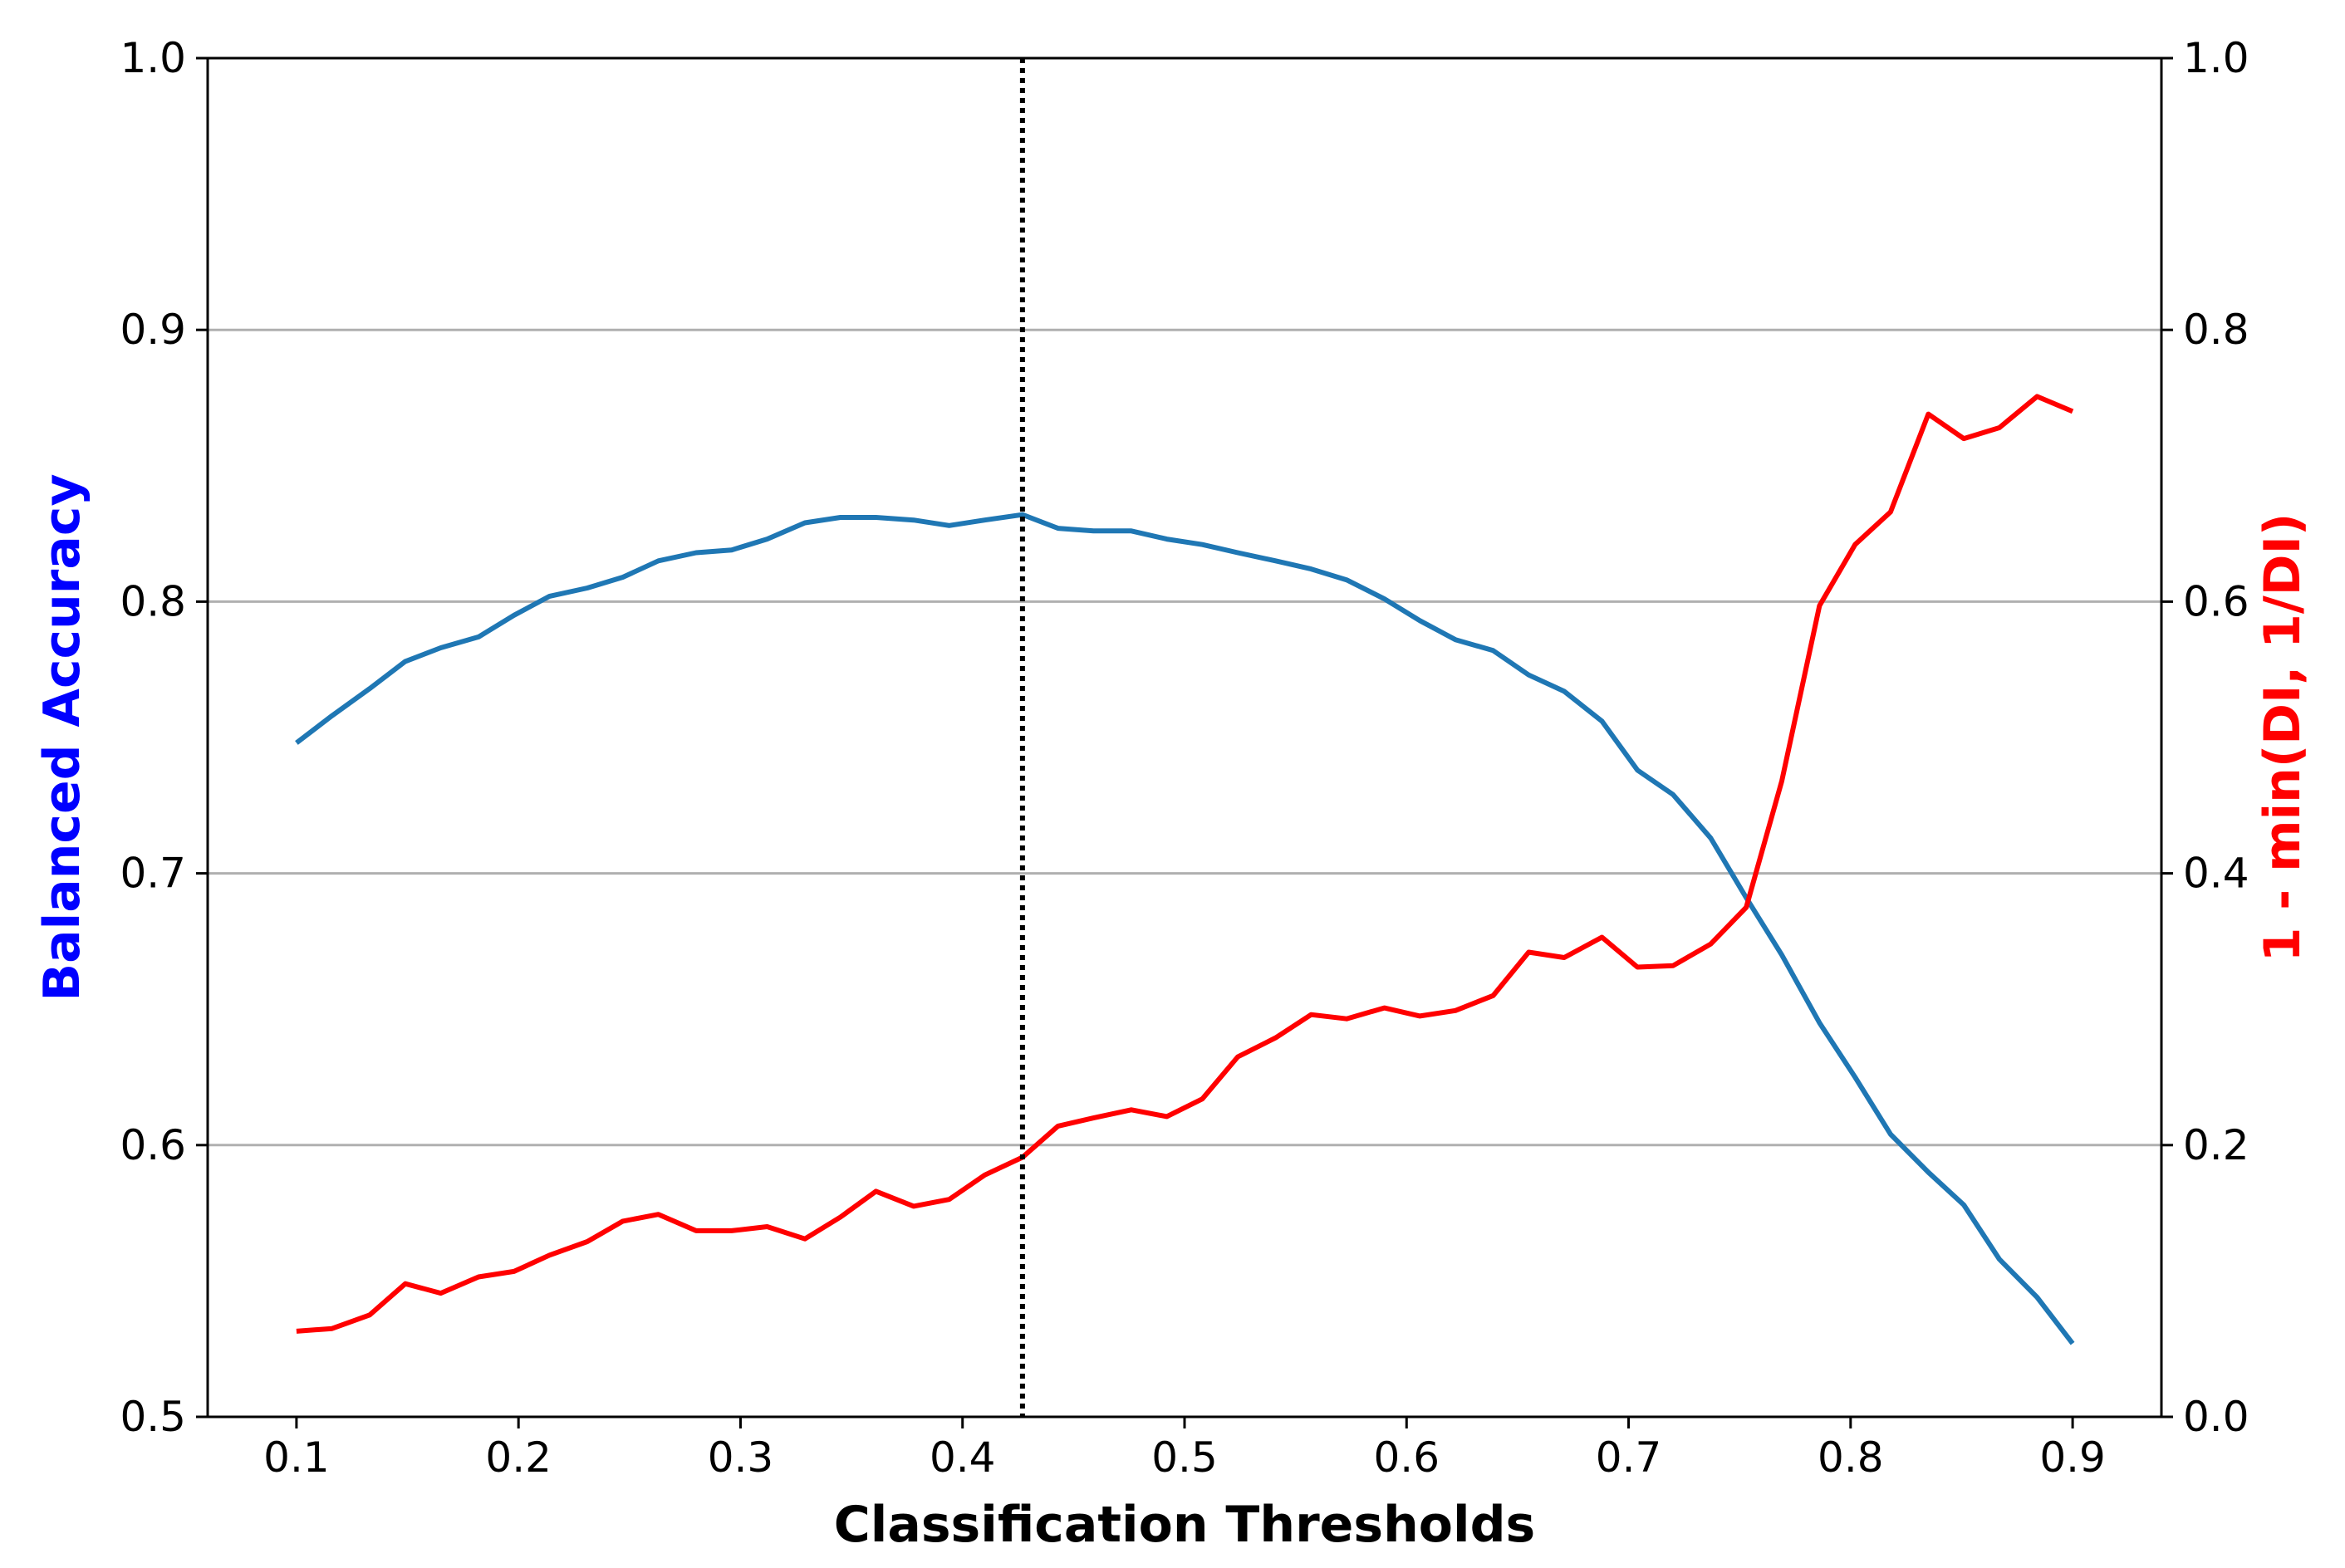  I want to click on x-tick-label: 0.2, so click(518, 1457).